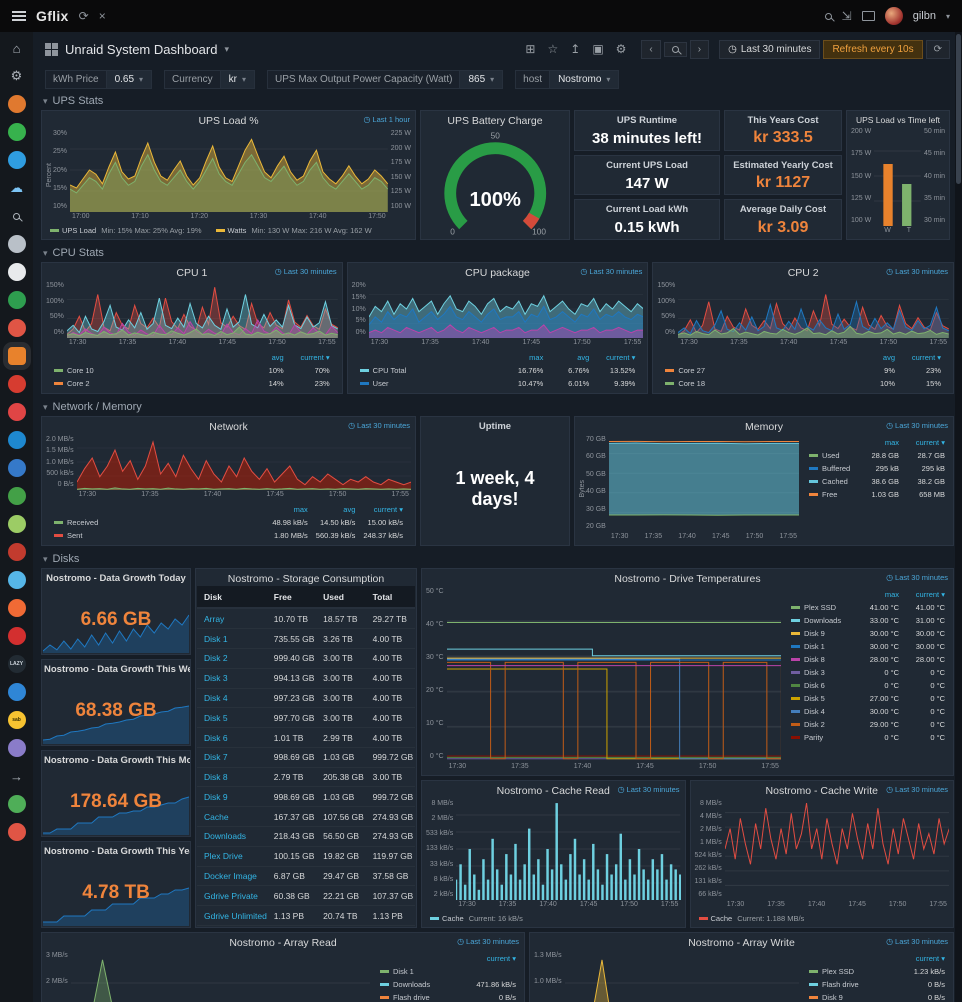 The width and height of the screenshot is (962, 1002). I want to click on refresh-interval-button: Refresh every 10s, so click(873, 49).